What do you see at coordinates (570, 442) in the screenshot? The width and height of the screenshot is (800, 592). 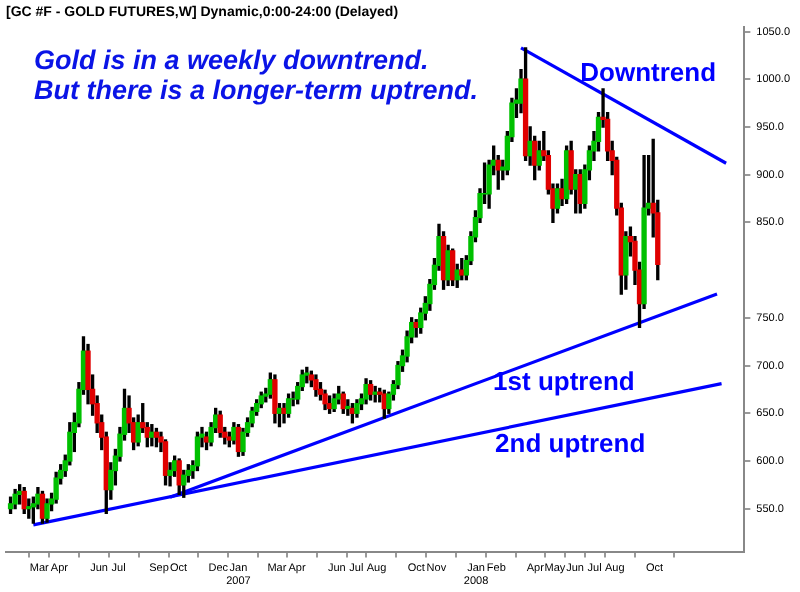 I see `series-label: 2nd uptrend` at bounding box center [570, 442].